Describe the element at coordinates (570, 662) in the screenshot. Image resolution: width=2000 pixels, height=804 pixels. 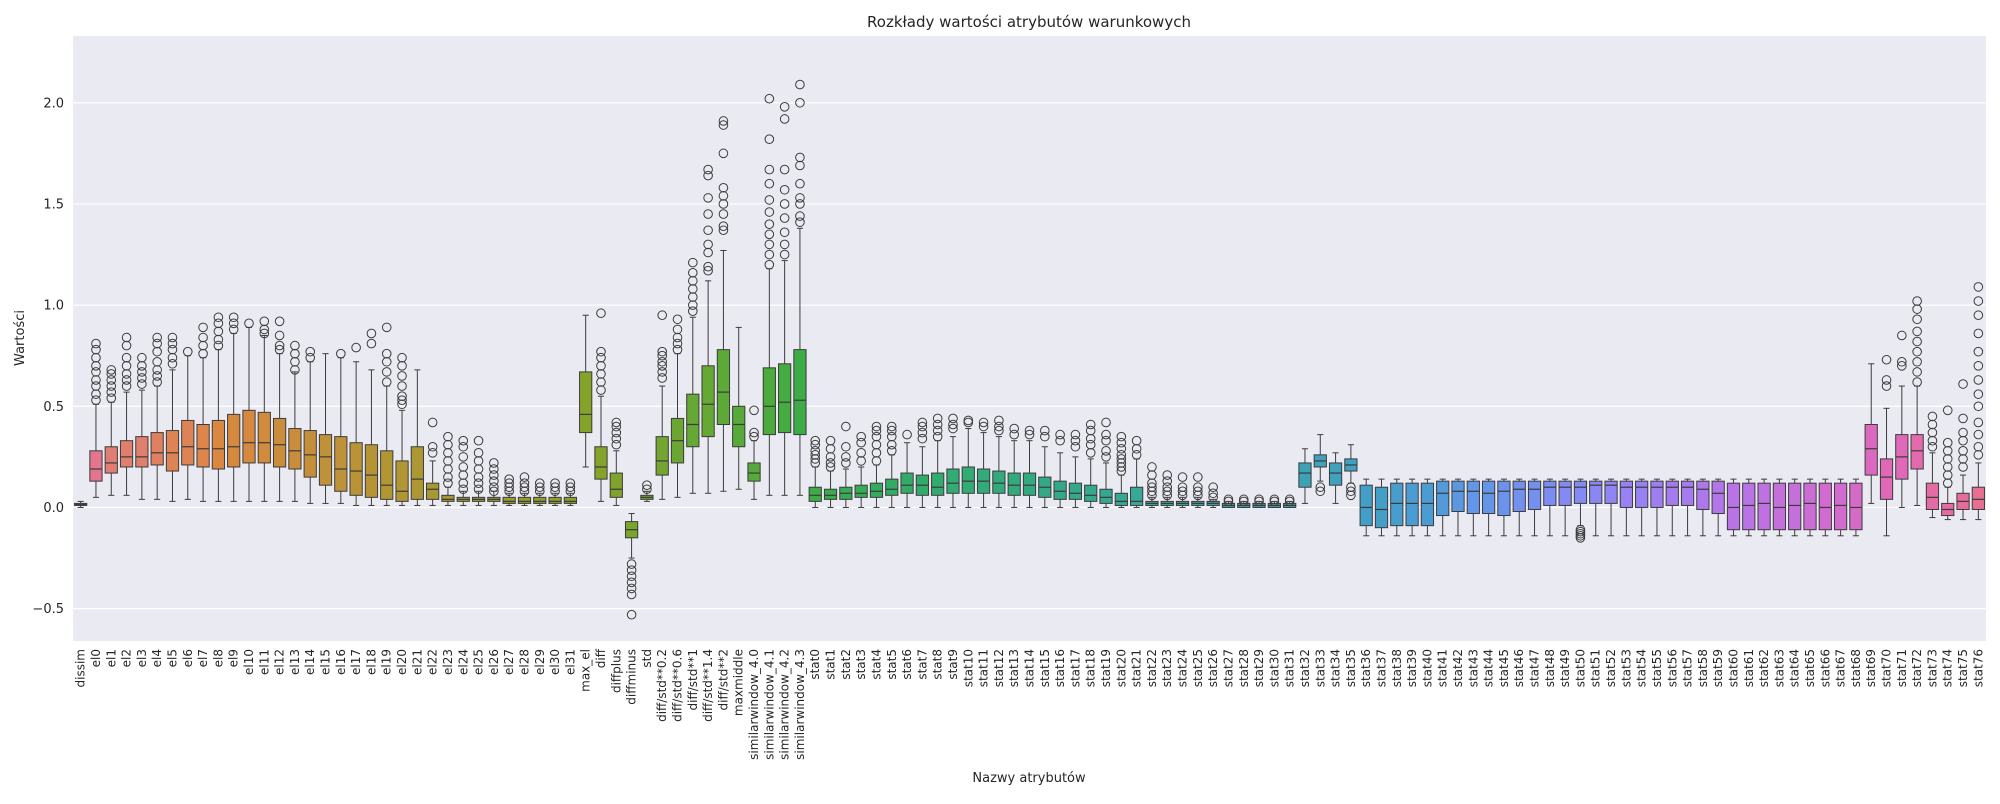
I see `x-tick-label: el31` at that location.